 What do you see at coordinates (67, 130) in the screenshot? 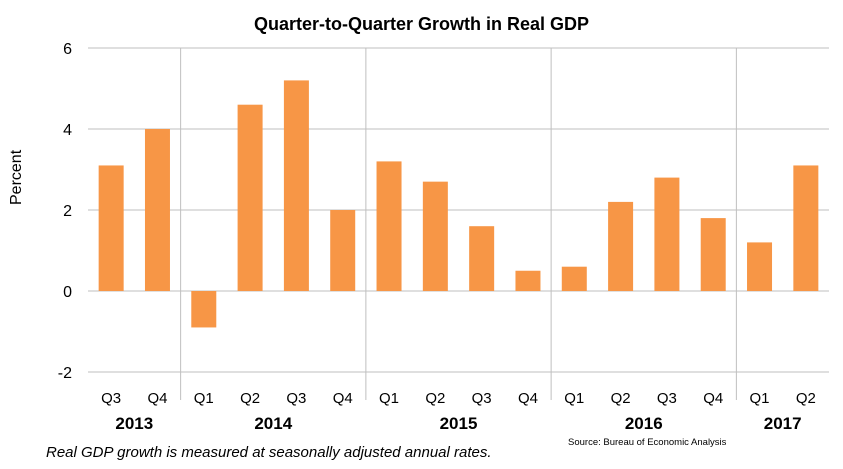
I see `y-tick-label: 4` at bounding box center [67, 130].